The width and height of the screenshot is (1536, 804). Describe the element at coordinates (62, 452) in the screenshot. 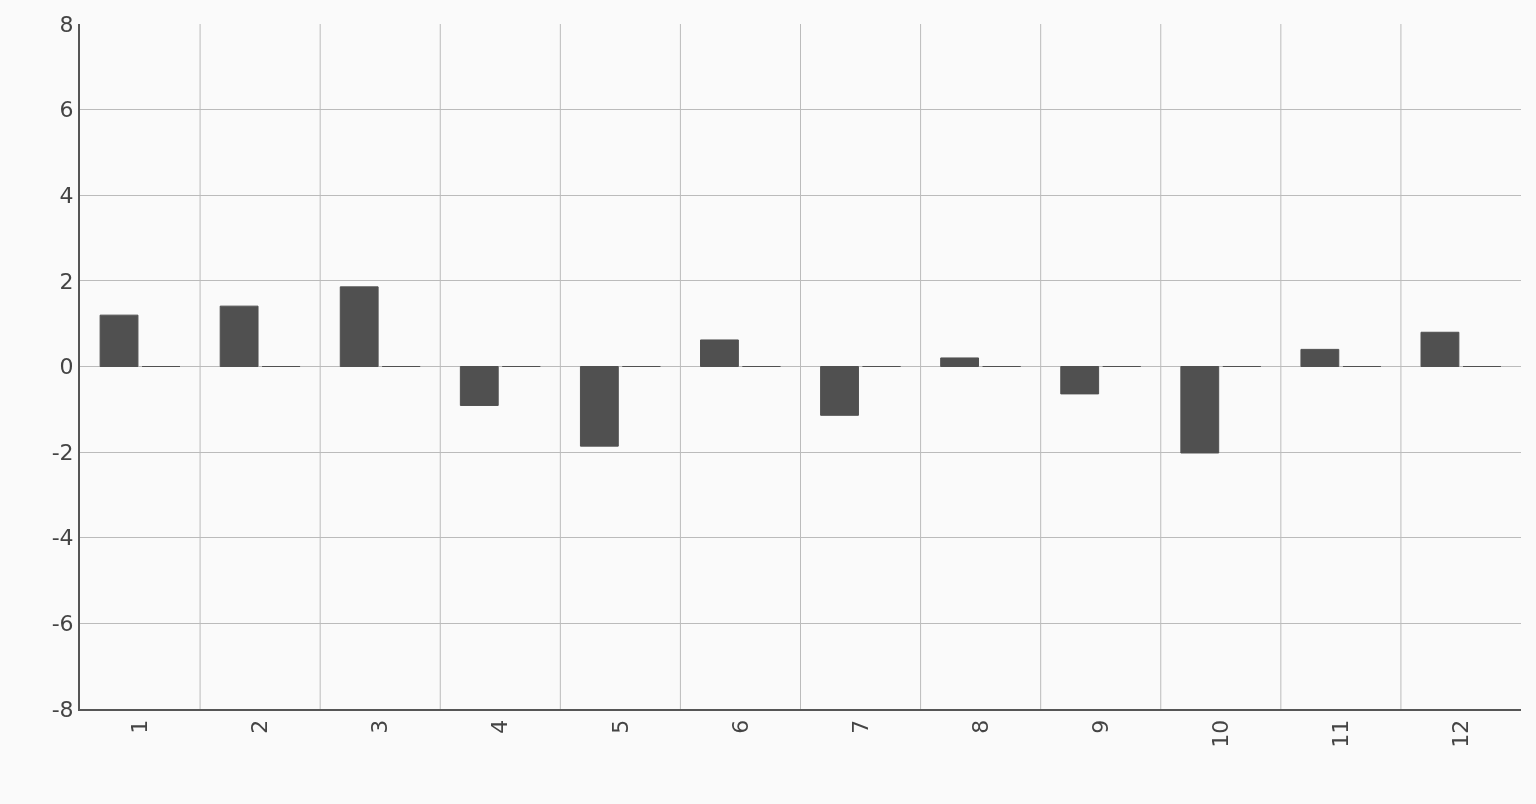

I see `y-tick-label: -2` at that location.